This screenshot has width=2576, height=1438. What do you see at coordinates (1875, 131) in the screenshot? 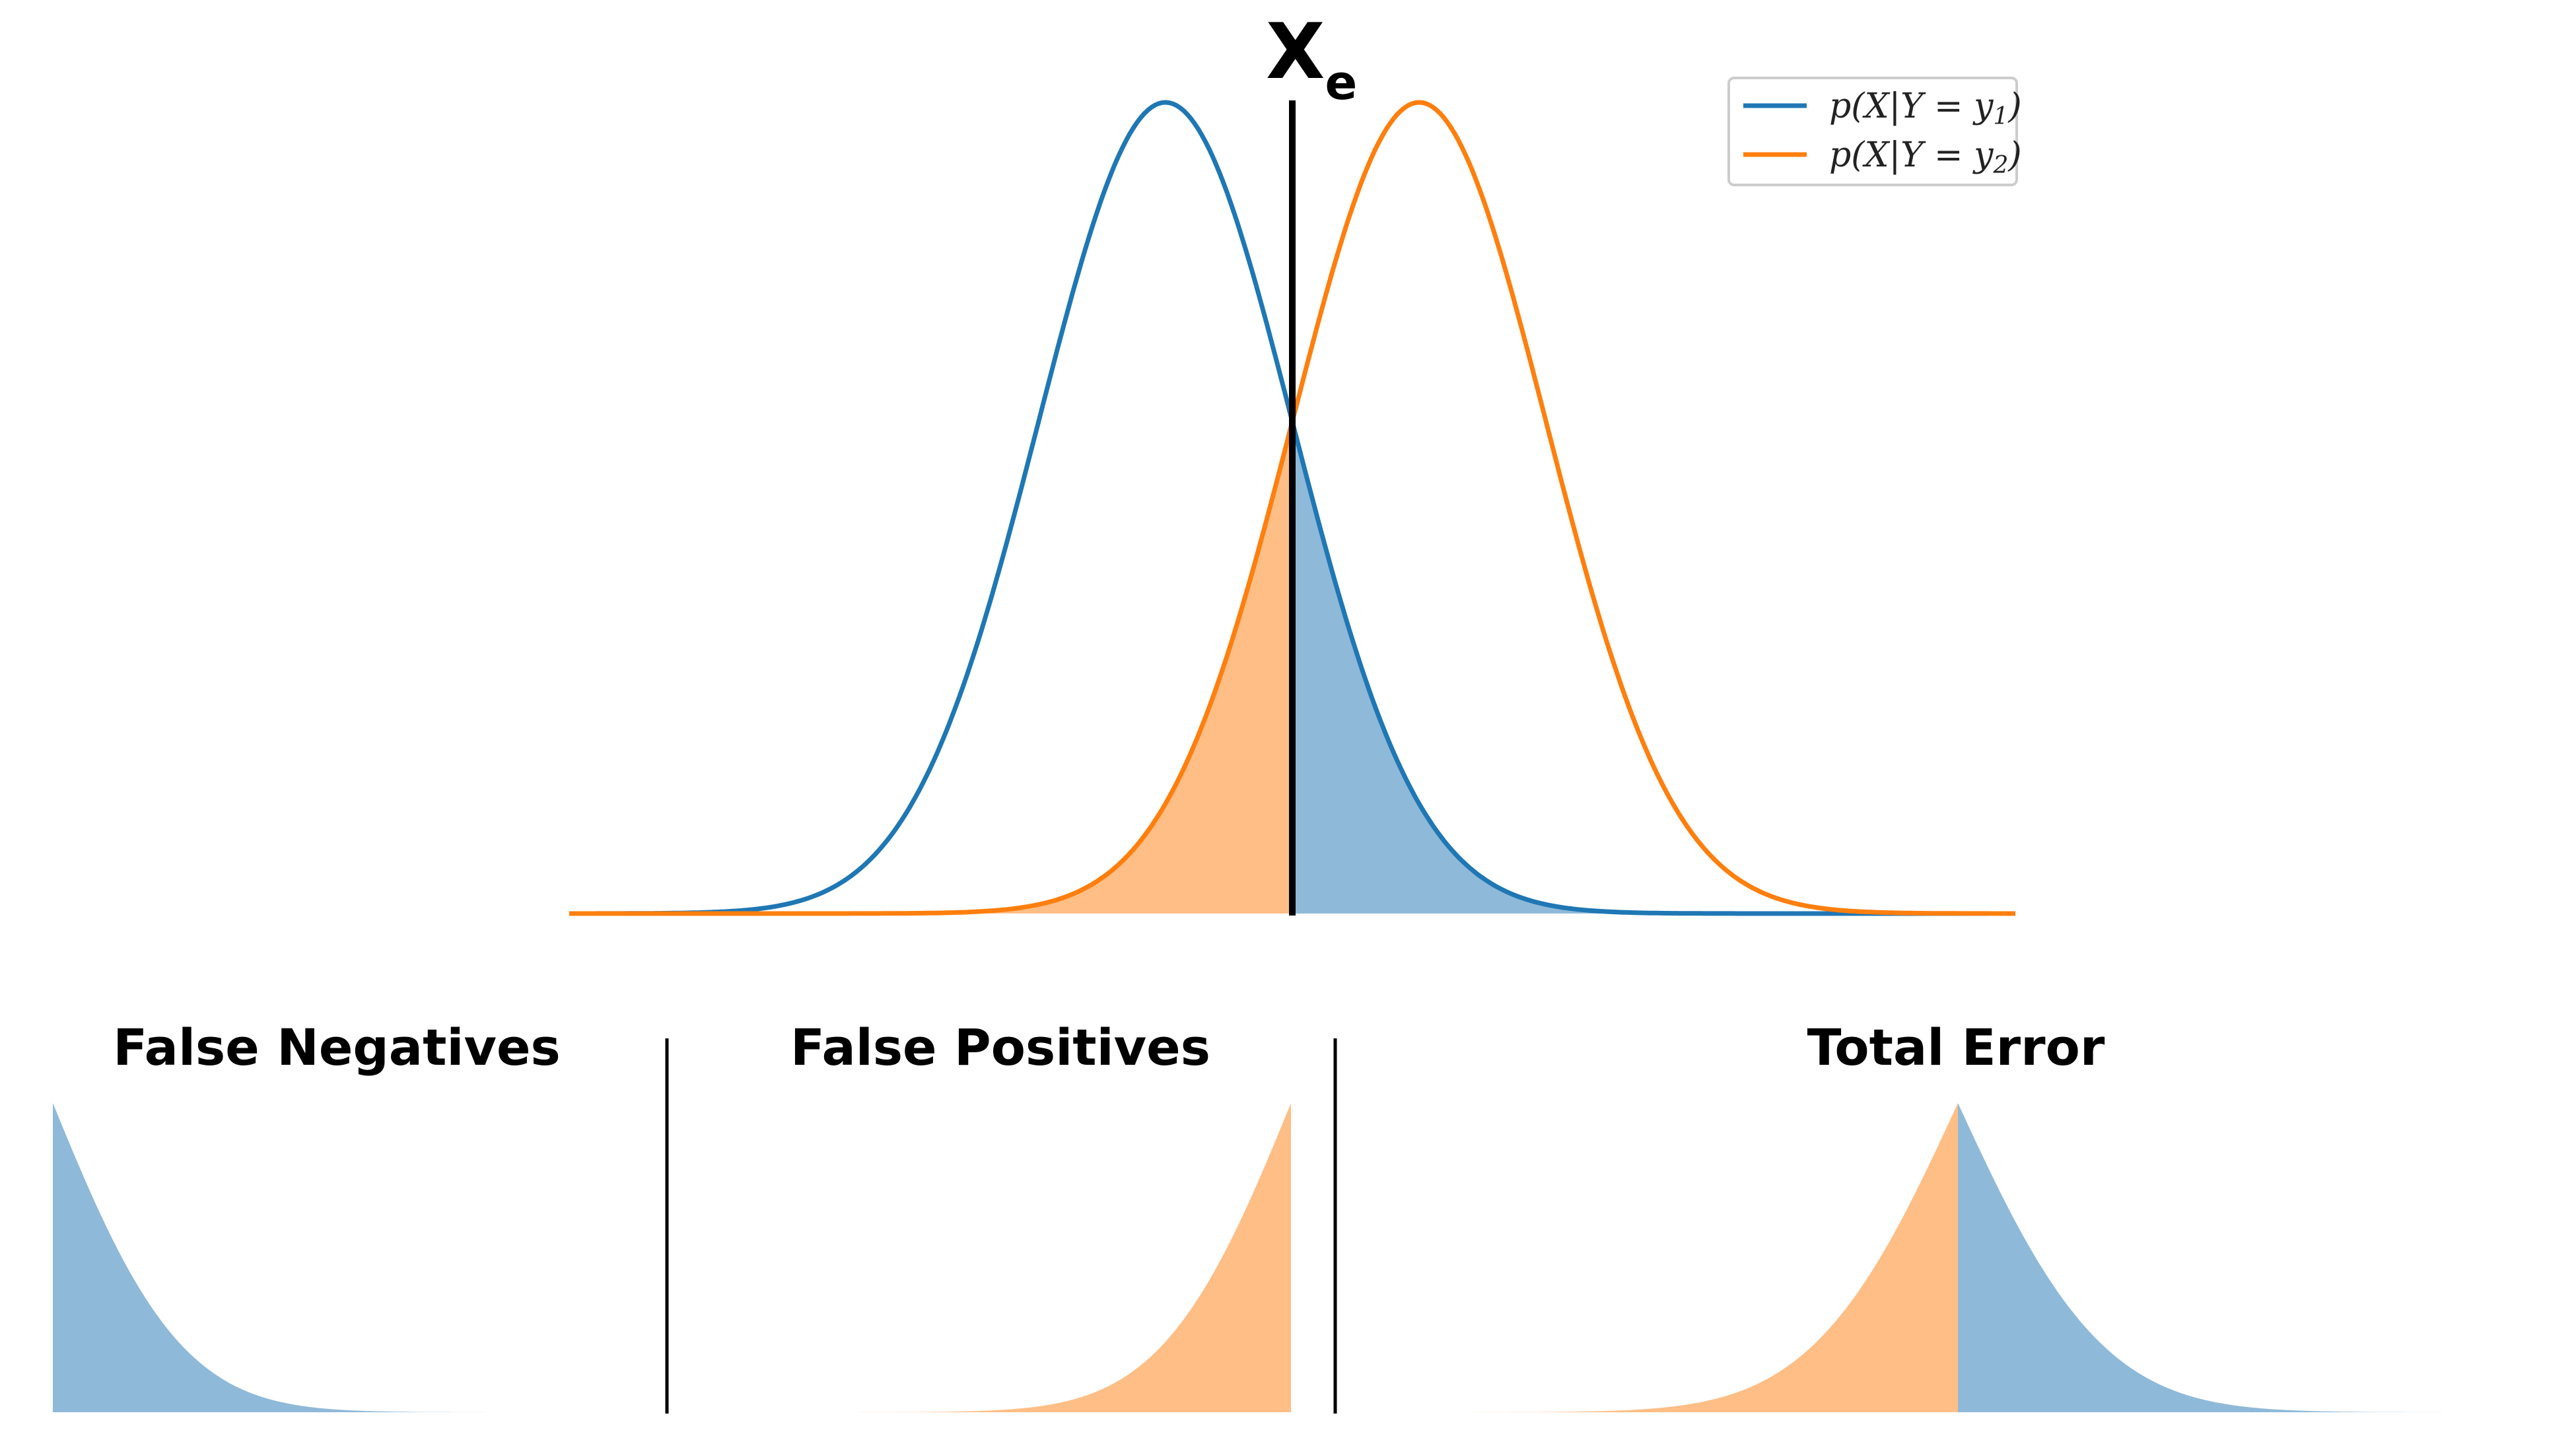
I see `legend: p(X|Y = y1) p(X|Y = y2)` at bounding box center [1875, 131].